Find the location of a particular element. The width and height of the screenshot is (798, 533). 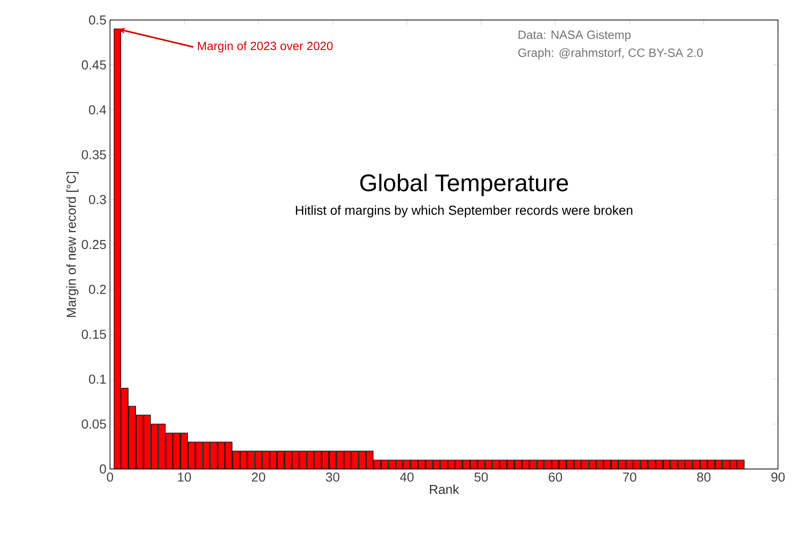

annotation: Graph: @rahmstorf, CC BY-SA 2.0 is located at coordinates (610, 54).